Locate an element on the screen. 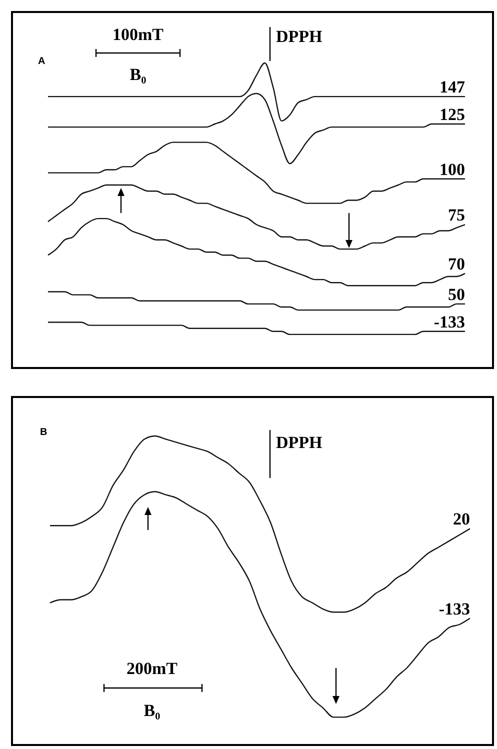 Image resolution: width=497 pixels, height=749 pixels. series-label: 75 is located at coordinates (456, 215).